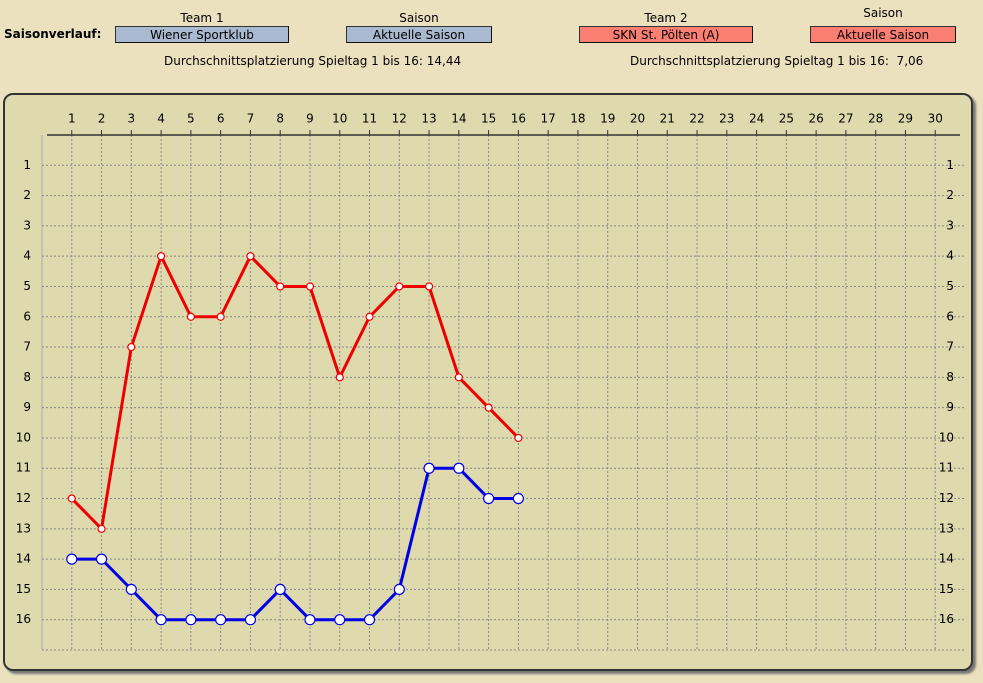 The width and height of the screenshot is (983, 683). What do you see at coordinates (27, 165) in the screenshot?
I see `y-tick-label: 1` at bounding box center [27, 165].